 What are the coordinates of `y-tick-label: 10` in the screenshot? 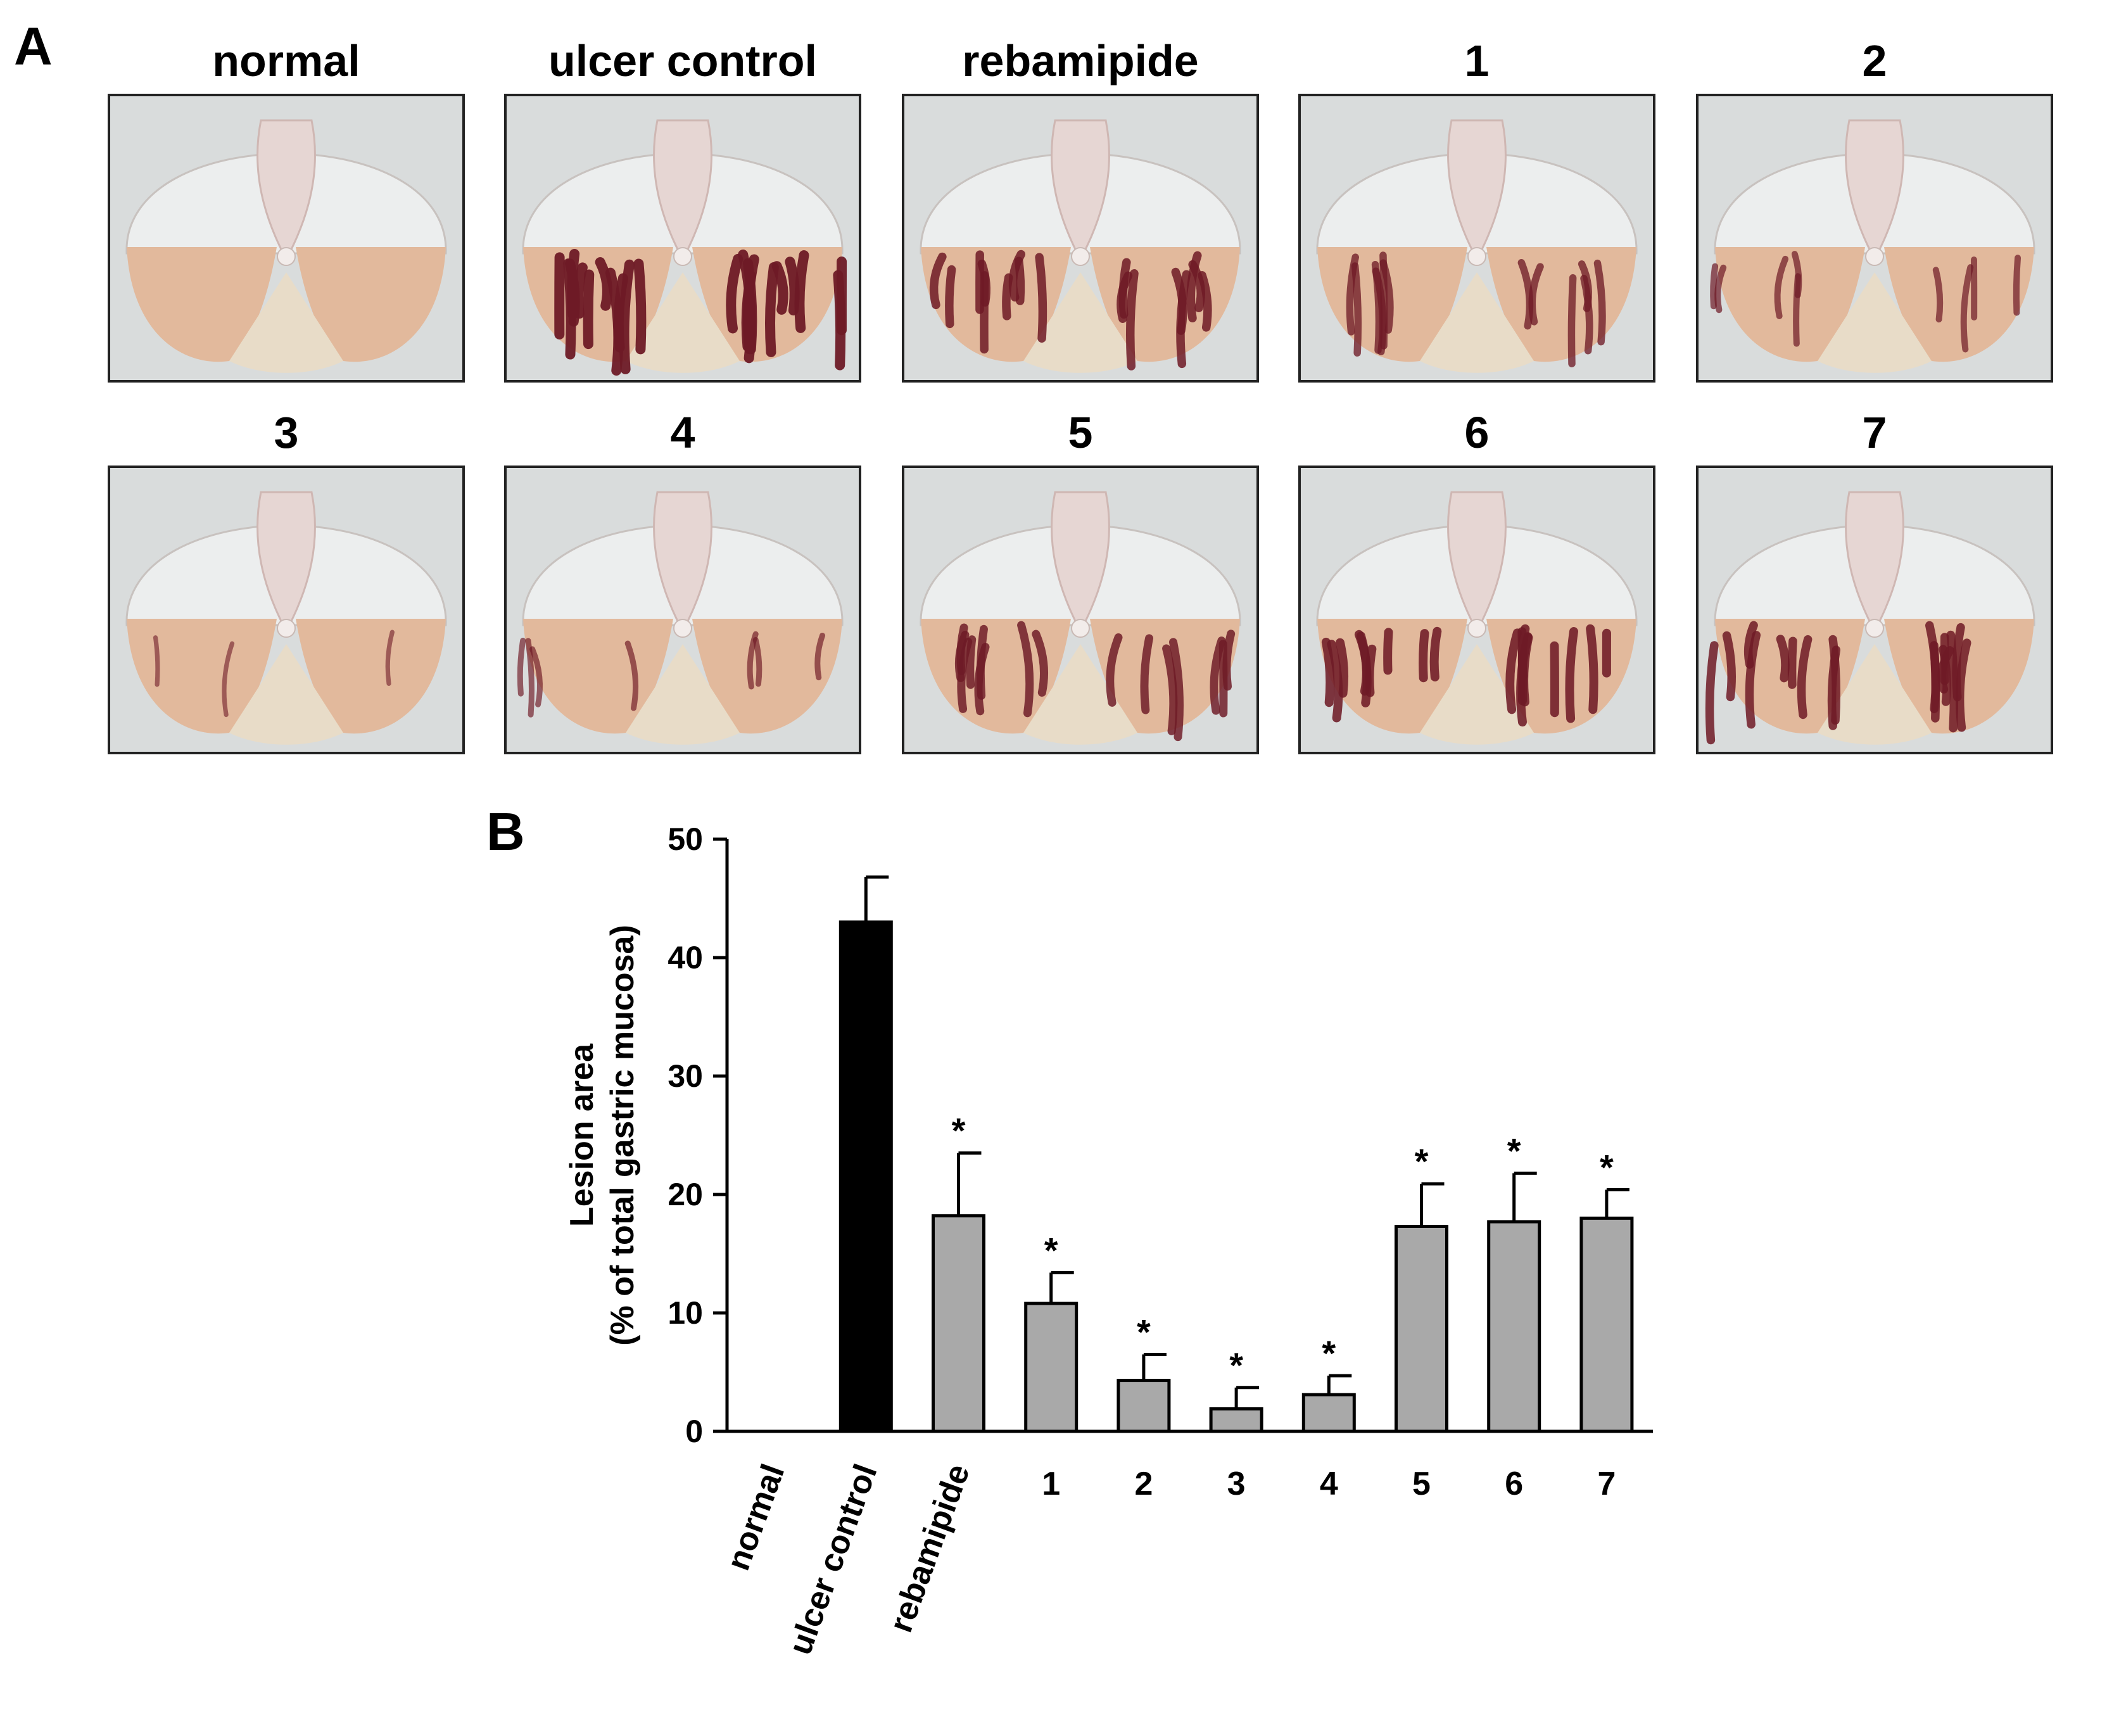 It's located at (685, 1313).